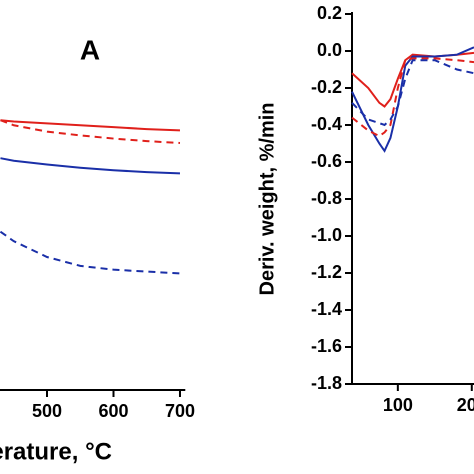  I want to click on y-tick-label: -1.2, so click(326, 272).